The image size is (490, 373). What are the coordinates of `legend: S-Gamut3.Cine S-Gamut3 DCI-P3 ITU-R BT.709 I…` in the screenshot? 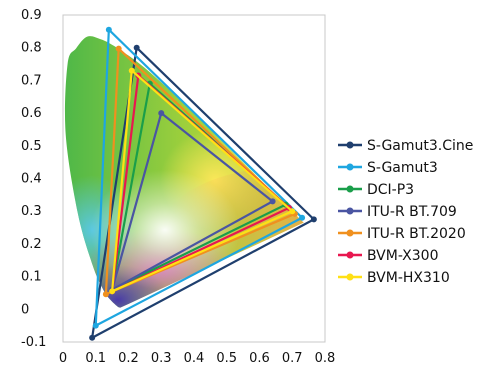 It's located at (405, 212).